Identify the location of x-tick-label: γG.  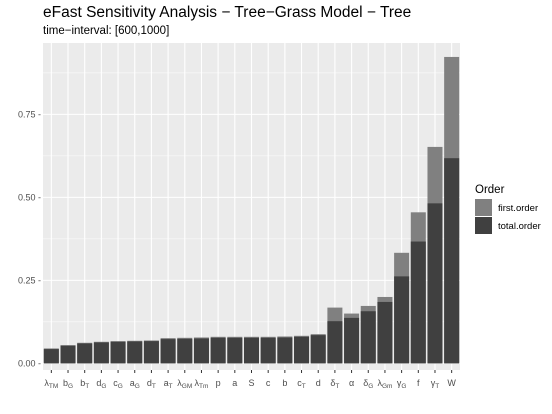
(402, 384).